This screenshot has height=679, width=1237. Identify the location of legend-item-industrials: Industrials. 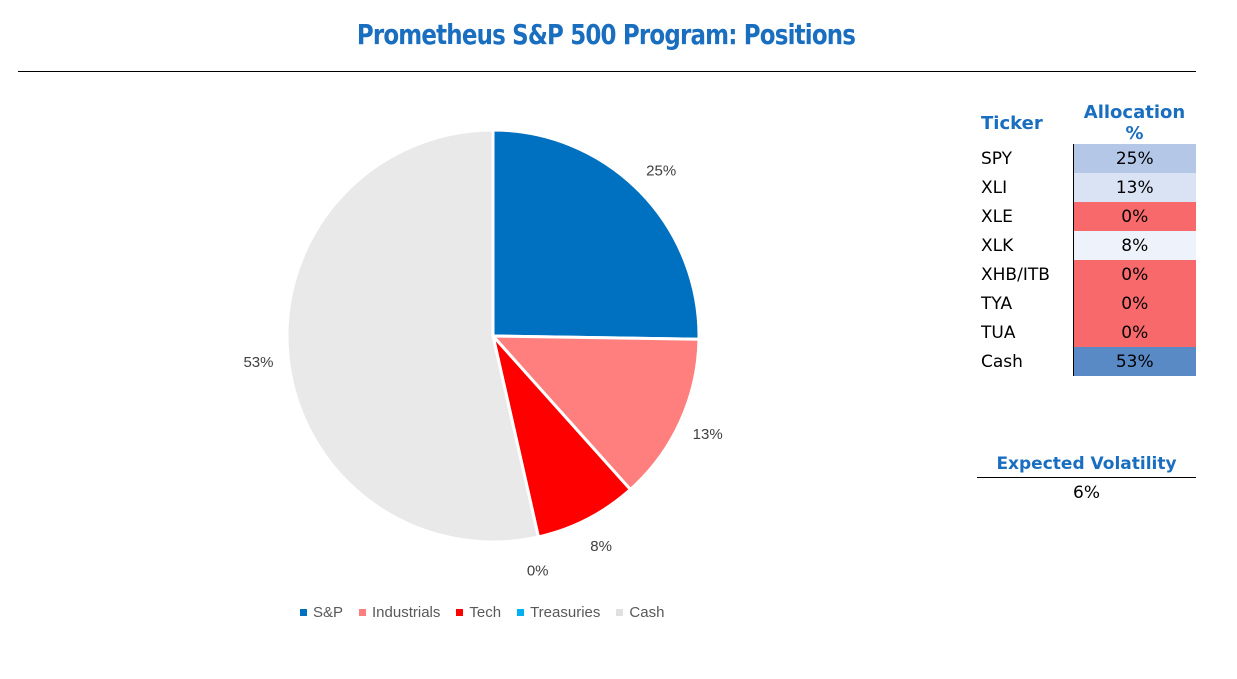
(399, 612).